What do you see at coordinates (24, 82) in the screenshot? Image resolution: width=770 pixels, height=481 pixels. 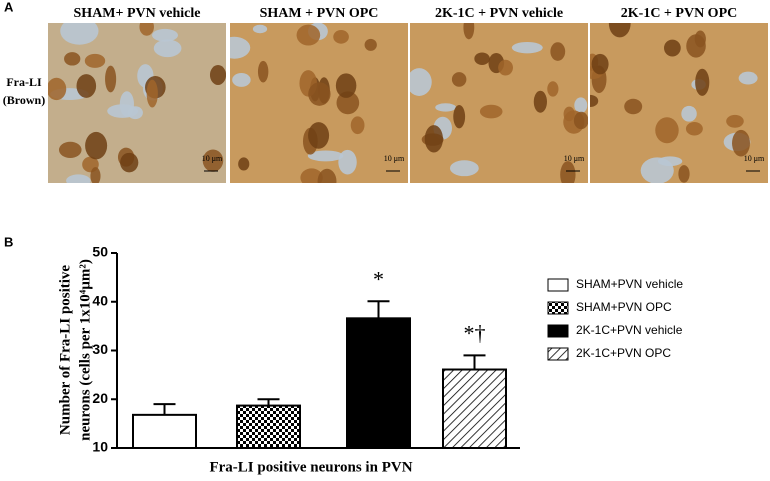 I see `row-label: Fra-LI` at bounding box center [24, 82].